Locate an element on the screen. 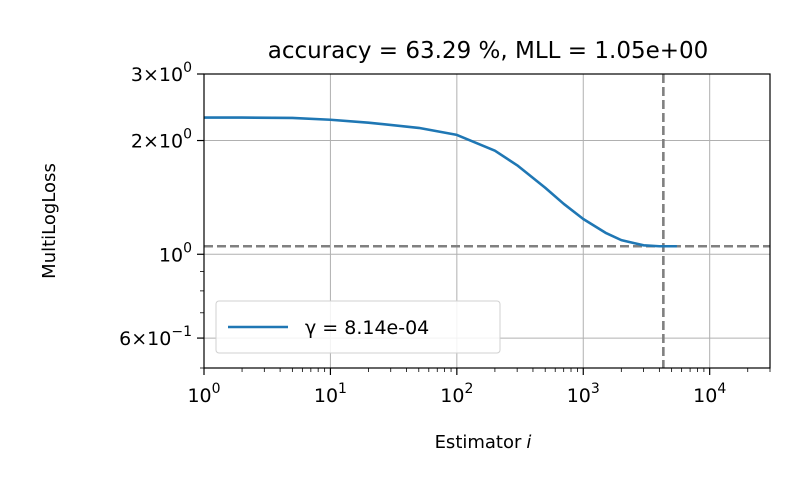 Image resolution: width=800 pixels, height=500 pixels. x-tick-label: 10³ is located at coordinates (583, 394).